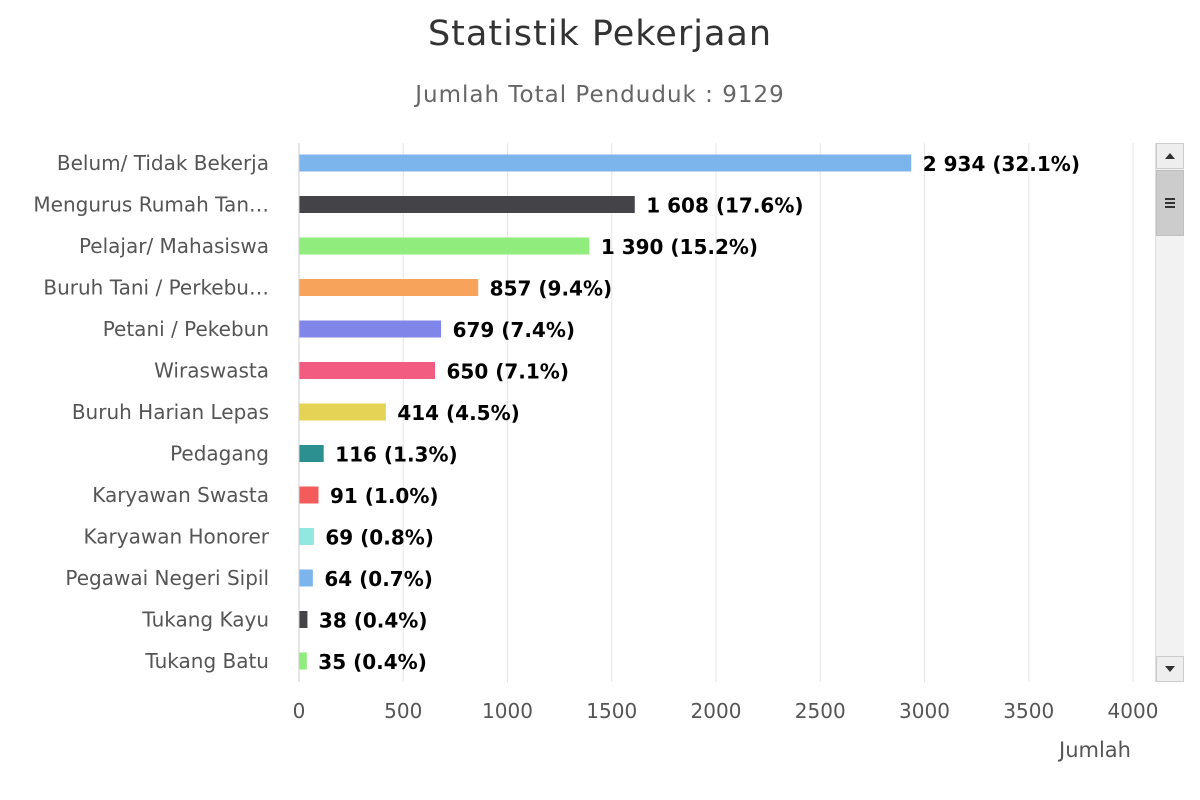 This screenshot has width=1200, height=800. What do you see at coordinates (1028, 711) in the screenshot?
I see `x-tick-label: 3500` at bounding box center [1028, 711].